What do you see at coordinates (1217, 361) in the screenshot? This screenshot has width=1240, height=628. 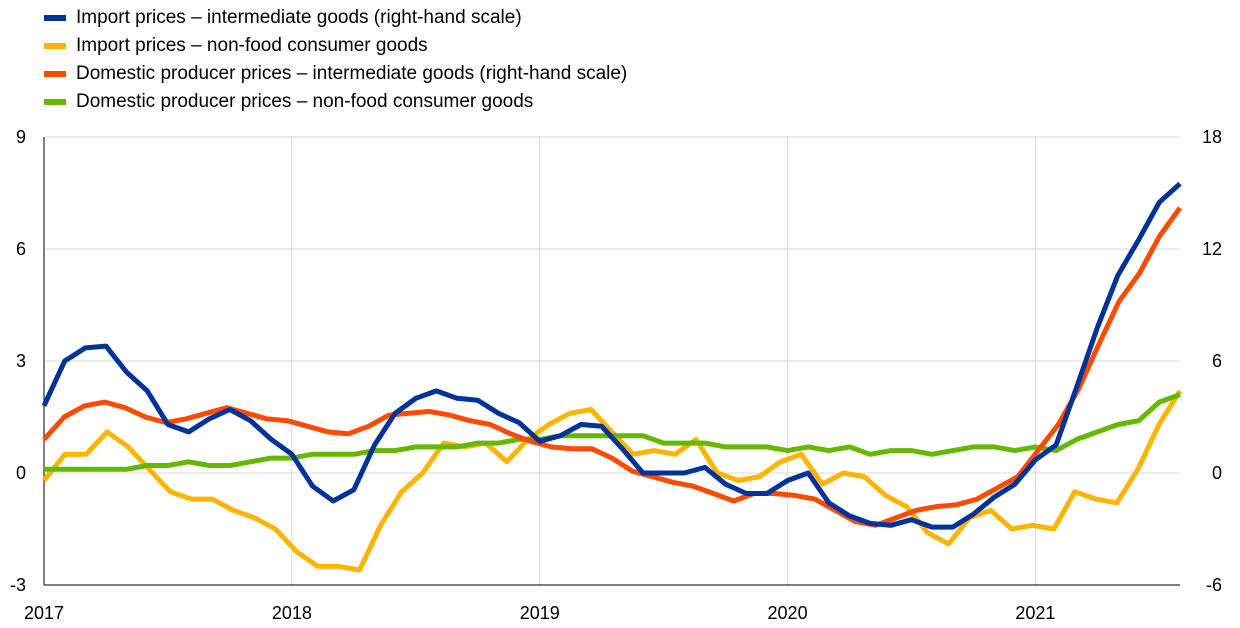 I see `right-axis-tick-label: 6` at bounding box center [1217, 361].